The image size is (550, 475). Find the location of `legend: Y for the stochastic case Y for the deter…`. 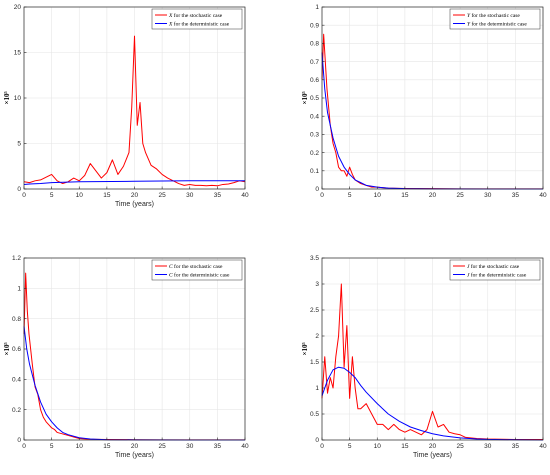

legend: Y for the stochastic case Y for the deter… is located at coordinates (495, 19).